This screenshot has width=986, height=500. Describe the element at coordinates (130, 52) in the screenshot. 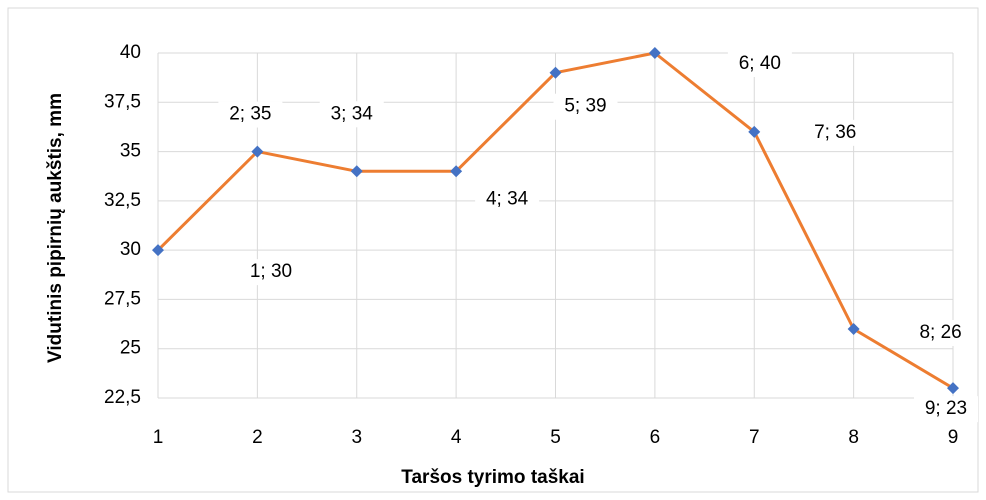

I see `y-tick-label: 40` at that location.